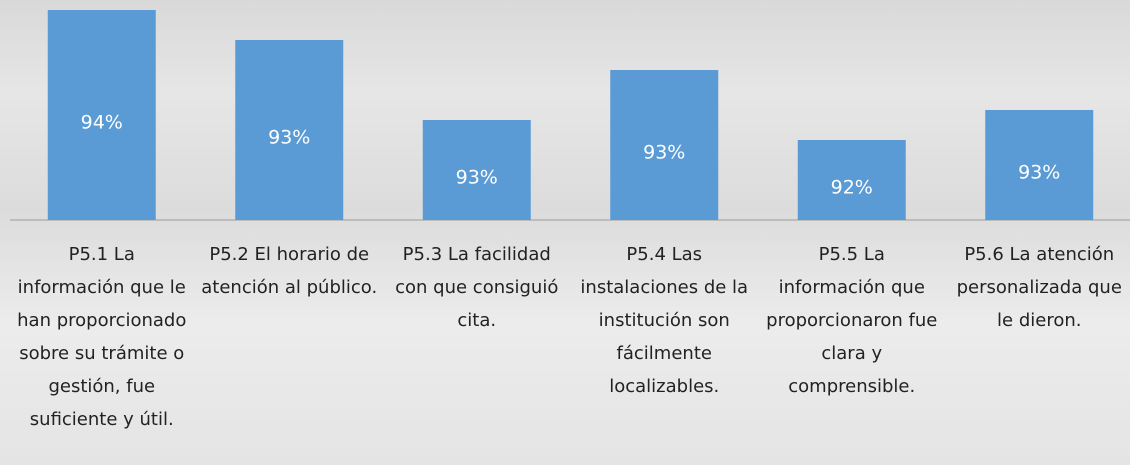  What do you see at coordinates (289, 271) in the screenshot?
I see `x-tick-label: P5.2 El horario de atención al público.` at bounding box center [289, 271].